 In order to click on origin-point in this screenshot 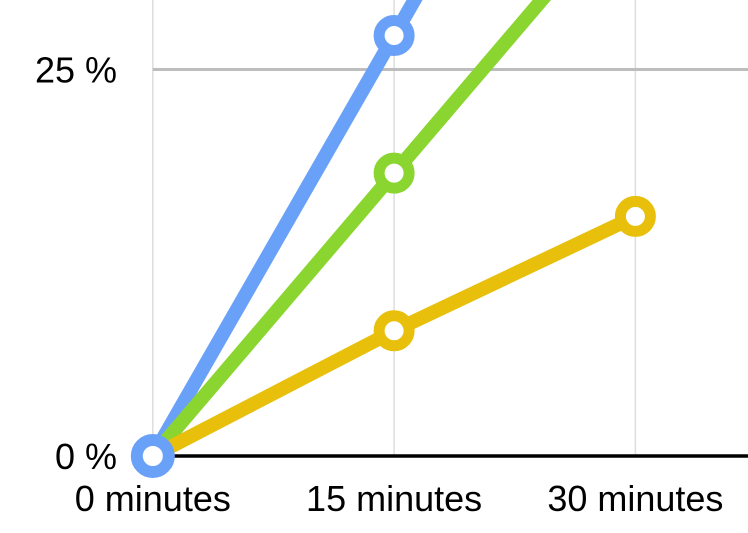, I will do `click(152, 456)`.